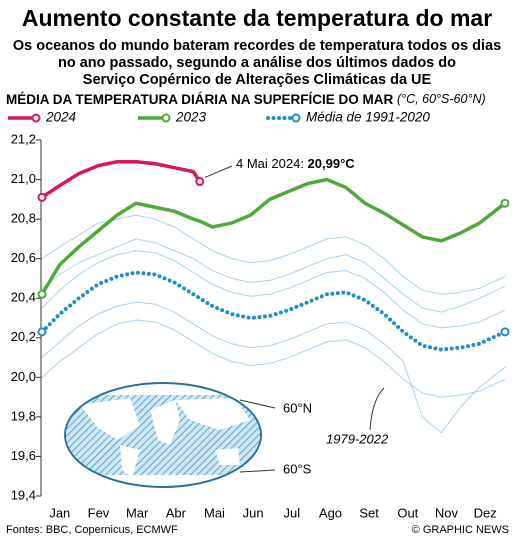  Describe the element at coordinates (332, 163) in the screenshot. I see `annotation-value: 20,99°C` at that location.